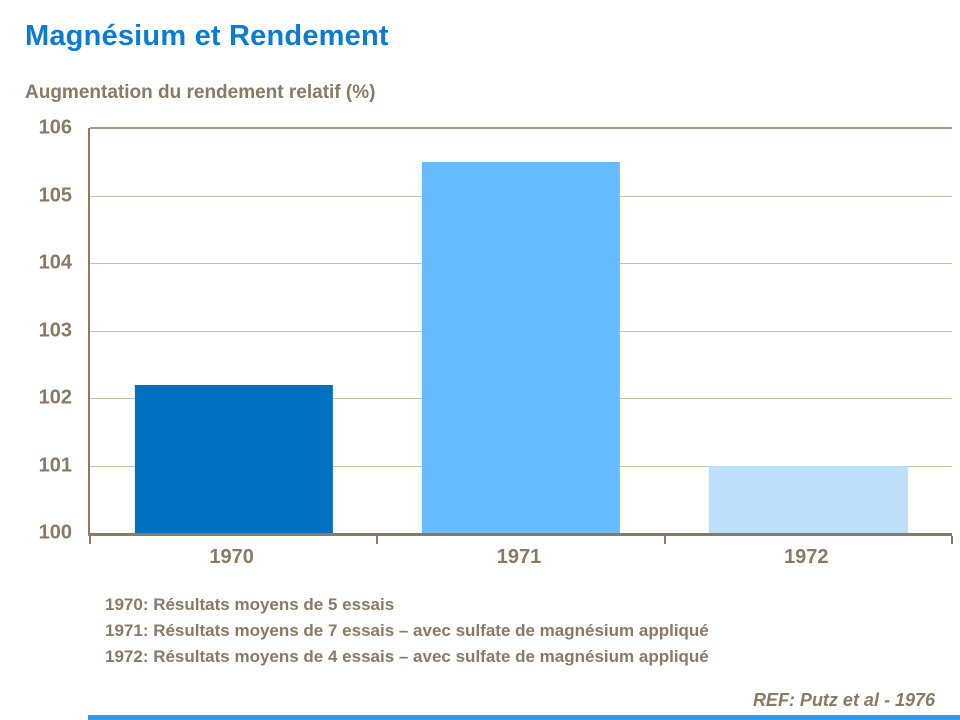  Describe the element at coordinates (207, 36) in the screenshot. I see `page-title: Magnésium et Rendement` at that location.